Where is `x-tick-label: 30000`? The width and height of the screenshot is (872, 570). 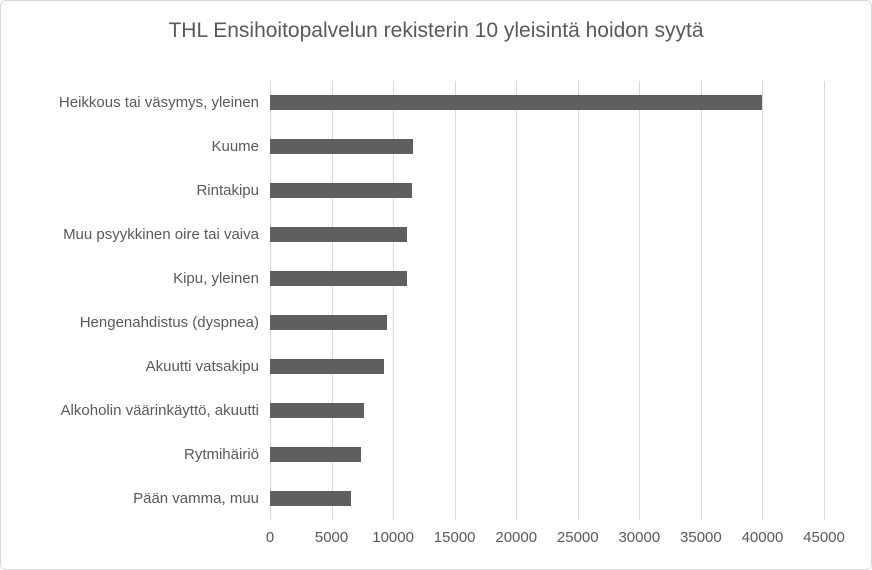 x-tick-label: 30000 is located at coordinates (639, 537).